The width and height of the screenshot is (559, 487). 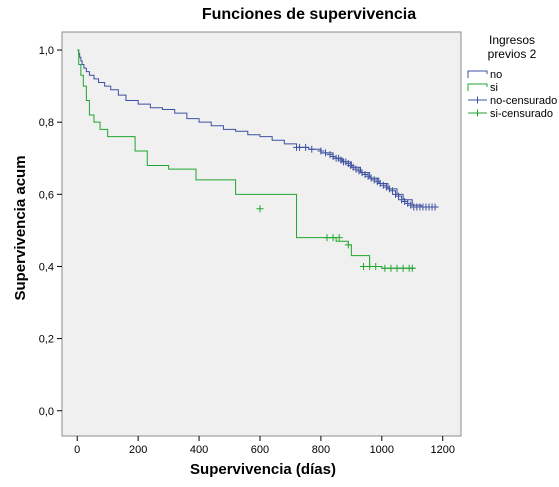 I want to click on y-tick-label: 0,2, so click(x=46, y=340).